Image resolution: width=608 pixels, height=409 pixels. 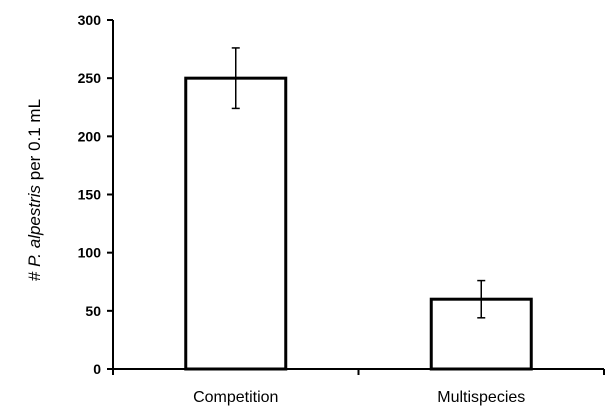 What do you see at coordinates (90, 20) in the screenshot?
I see `y-tick-label: 300` at bounding box center [90, 20].